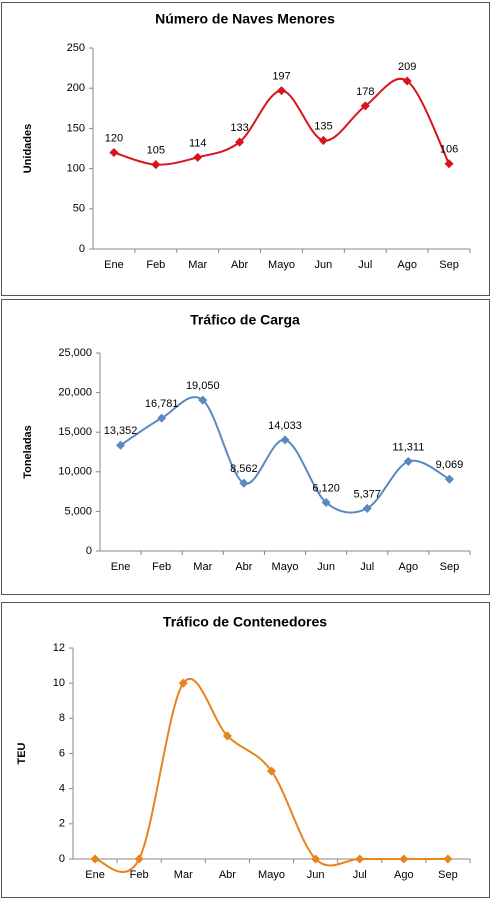  What do you see at coordinates (76, 169) in the screenshot?
I see `y-tick-label: 100` at bounding box center [76, 169].